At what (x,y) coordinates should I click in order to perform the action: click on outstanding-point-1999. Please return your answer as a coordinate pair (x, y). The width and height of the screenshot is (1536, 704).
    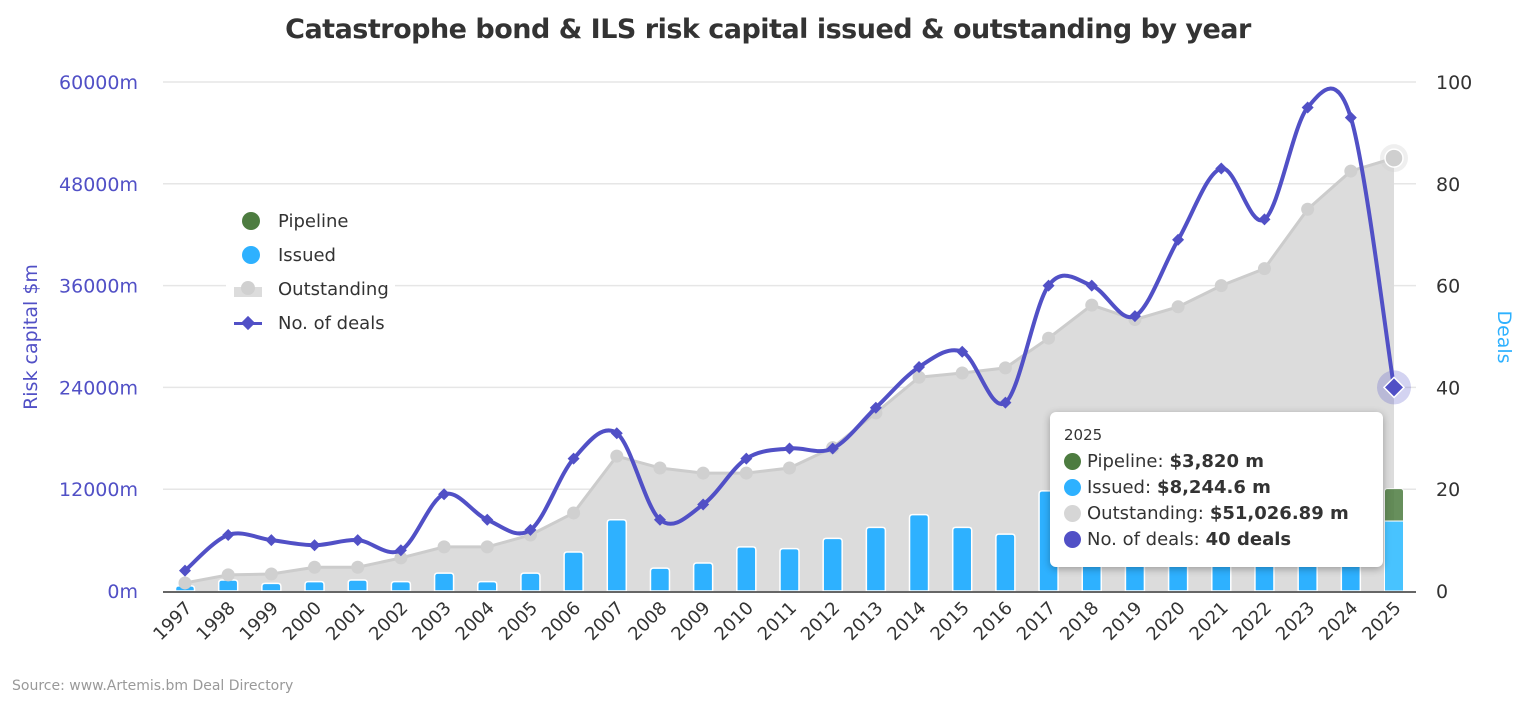
    Looking at the image, I should click on (271, 574).